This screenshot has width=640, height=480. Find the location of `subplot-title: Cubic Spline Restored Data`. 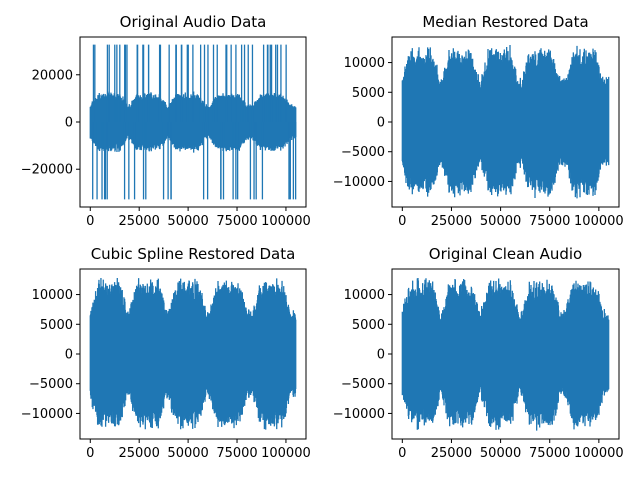

subplot-title: Cubic Spline Restored Data is located at coordinates (193, 254).